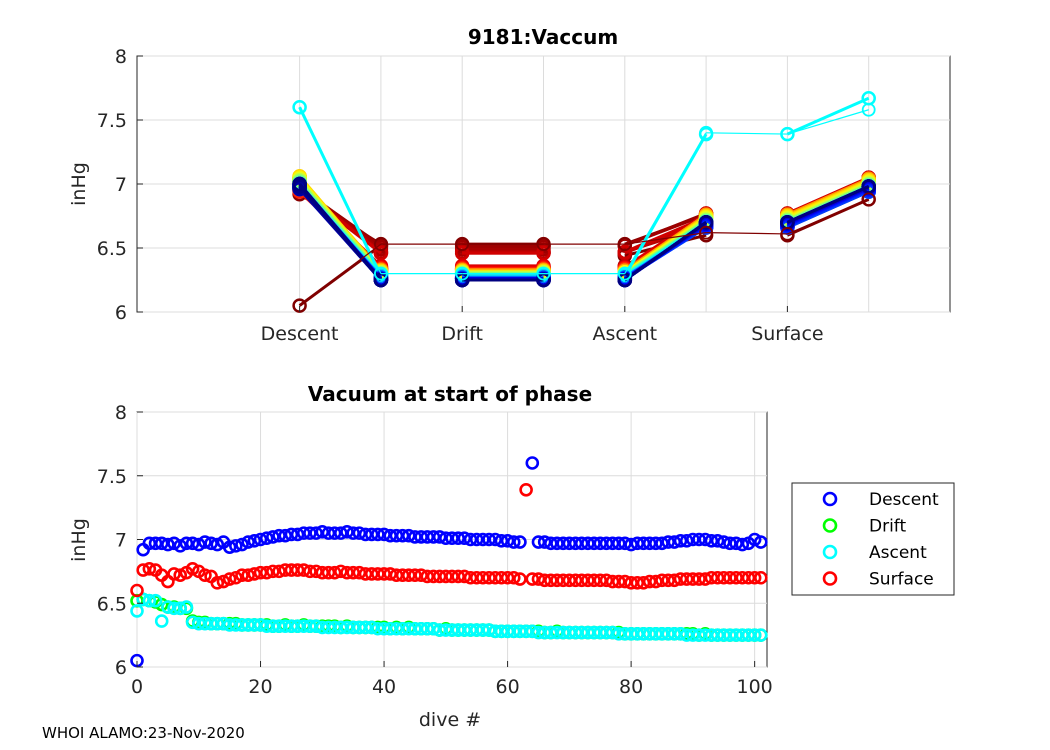 The image size is (1050, 750). I want to click on top-y-tick-label: 8, so click(121, 57).